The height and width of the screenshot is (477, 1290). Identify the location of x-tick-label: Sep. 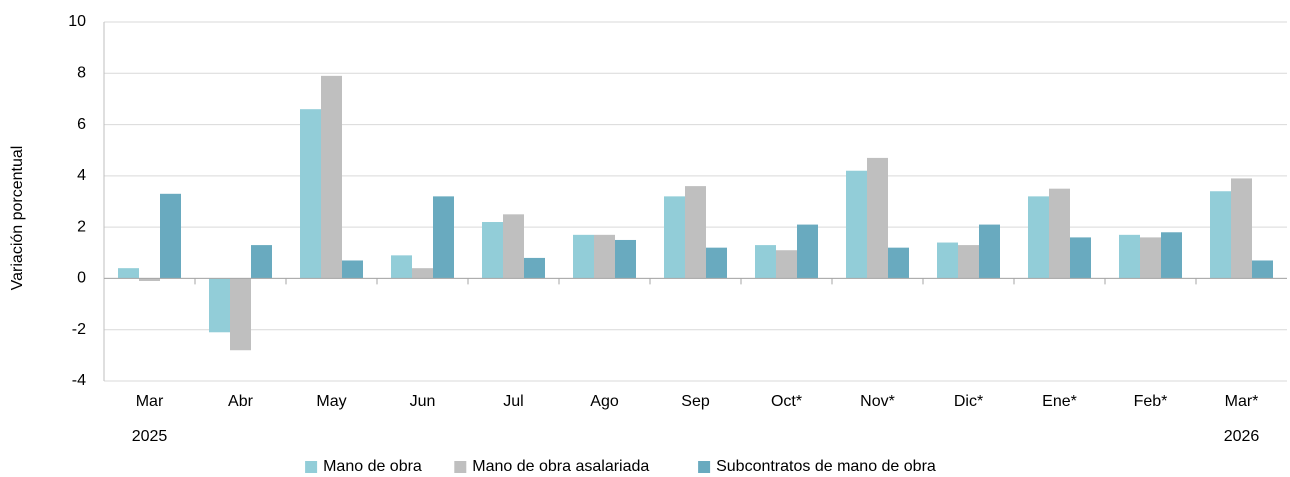
(695, 401).